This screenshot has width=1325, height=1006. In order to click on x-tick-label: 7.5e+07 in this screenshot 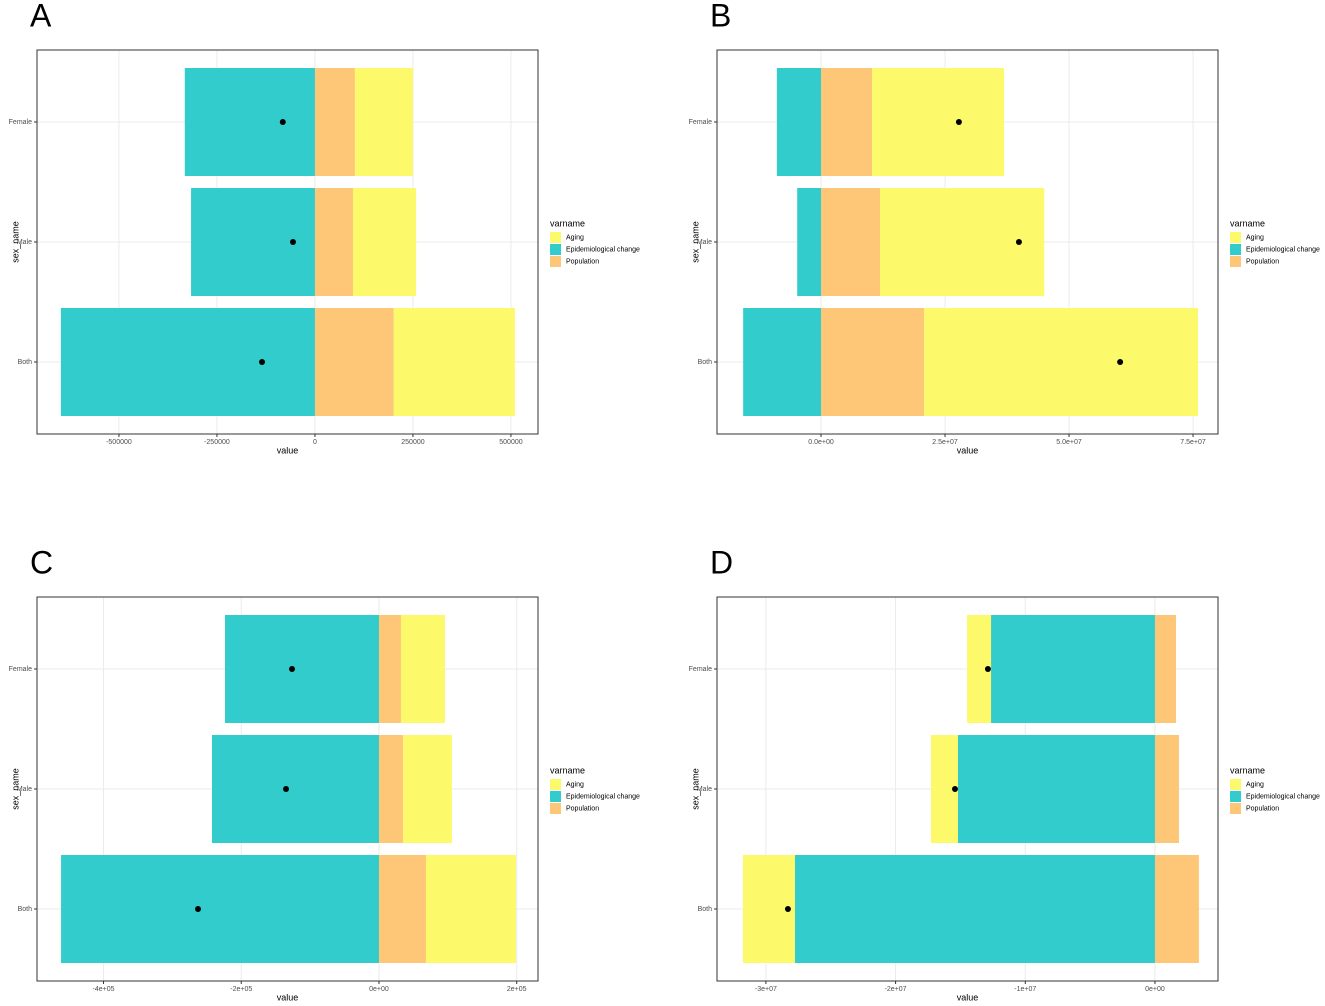, I will do `click(1193, 442)`.